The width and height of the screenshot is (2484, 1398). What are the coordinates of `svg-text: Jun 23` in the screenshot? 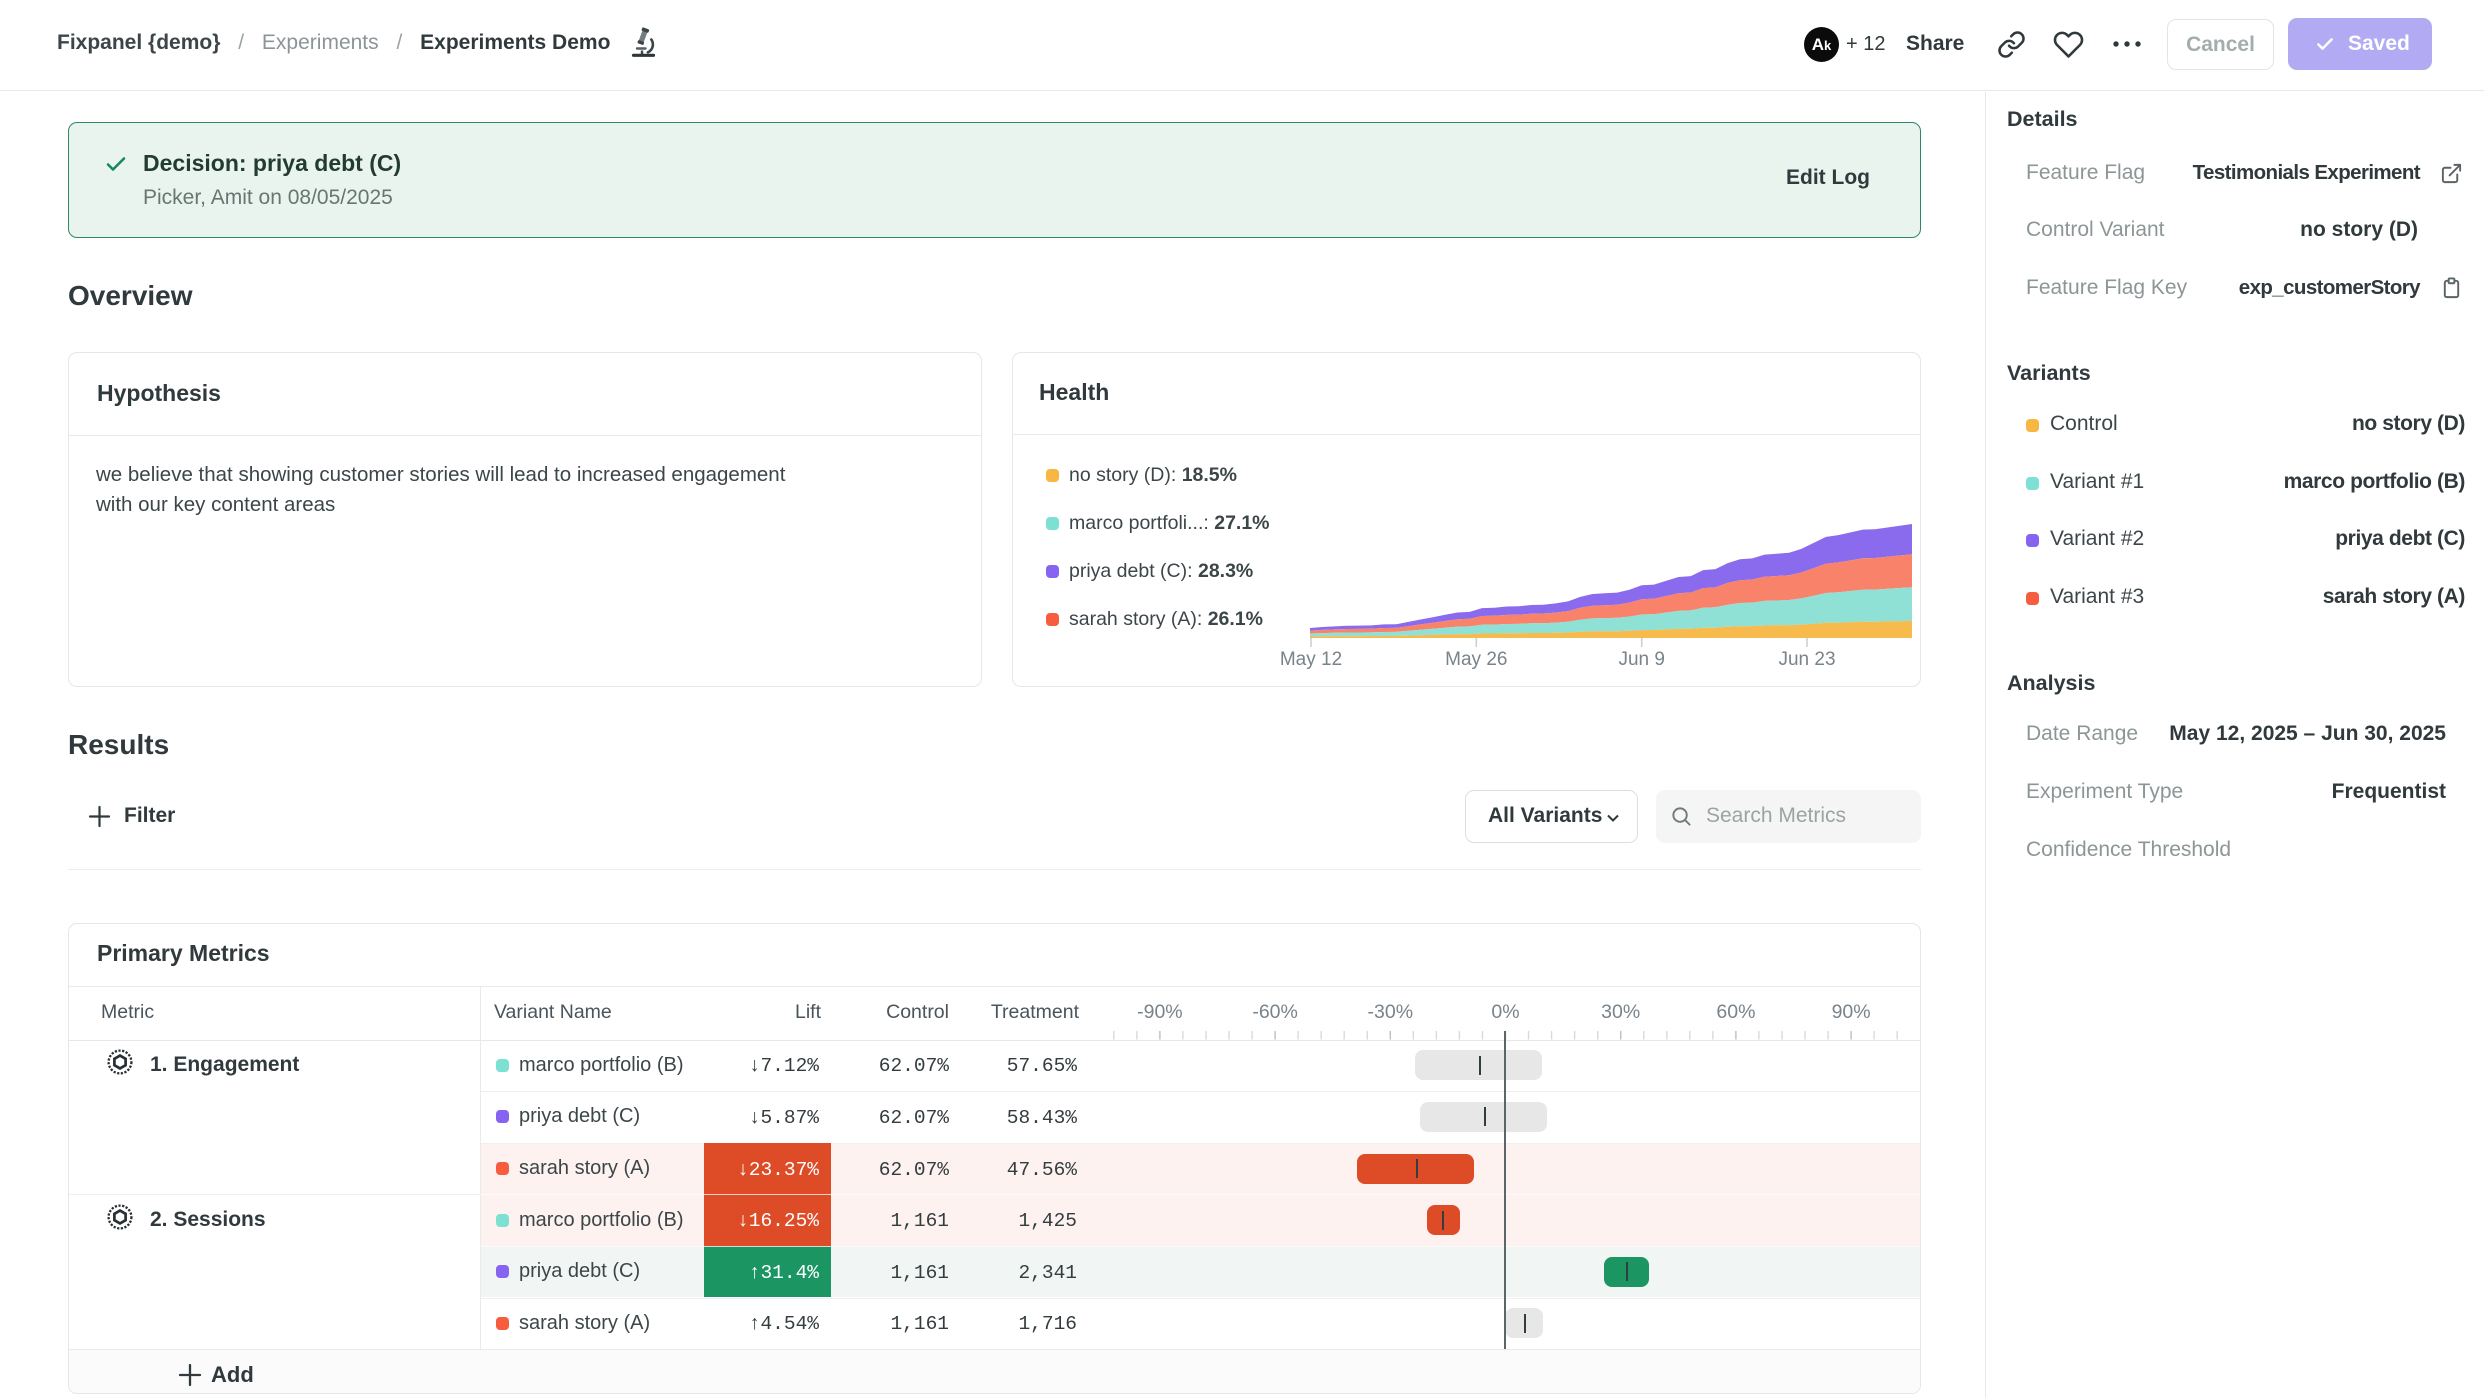 It's located at (1806, 659).